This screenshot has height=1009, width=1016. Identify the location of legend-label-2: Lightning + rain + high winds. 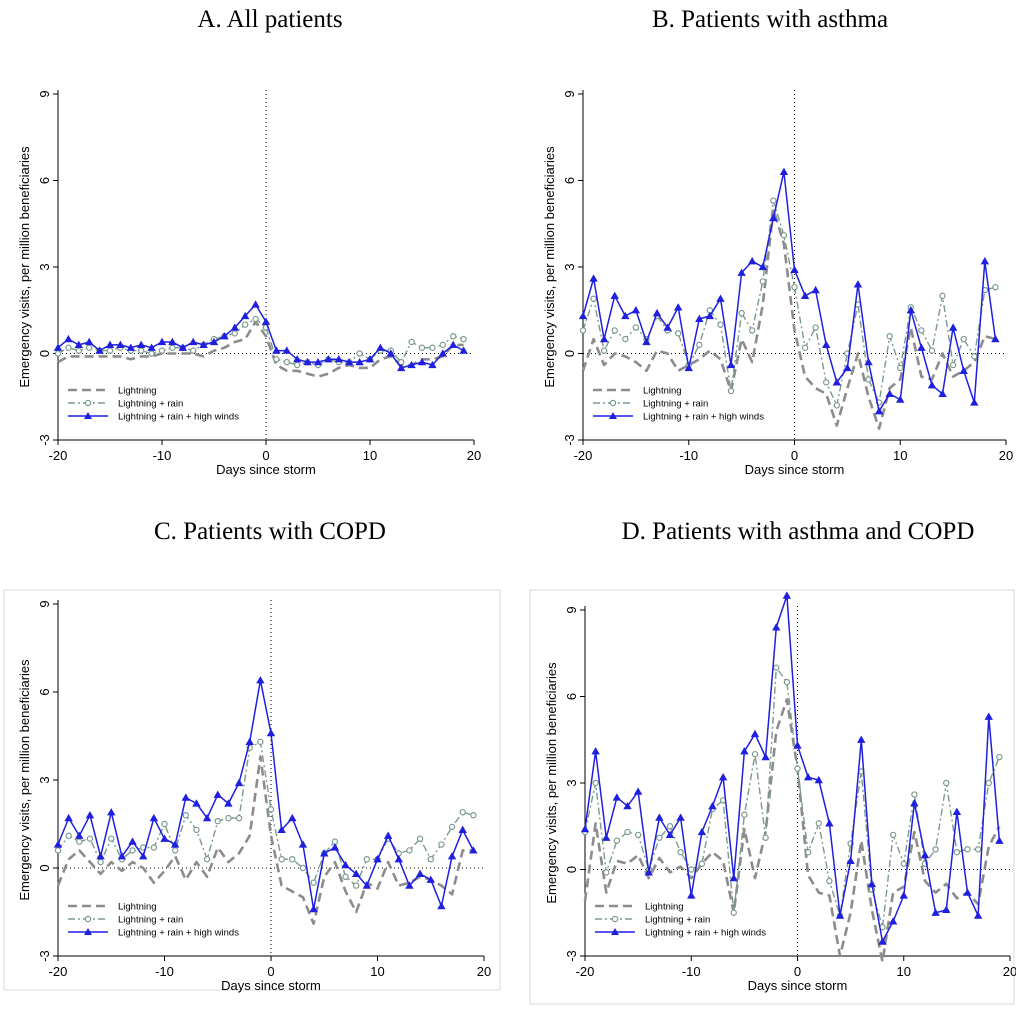
(178, 417).